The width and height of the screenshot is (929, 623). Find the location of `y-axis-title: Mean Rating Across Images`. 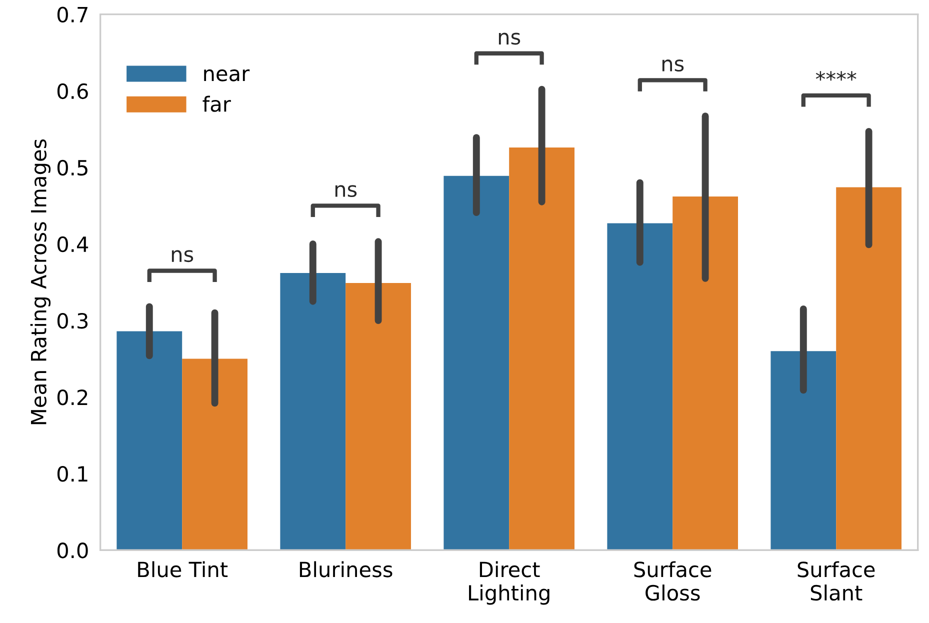

y-axis-title: Mean Rating Across Images is located at coordinates (40, 281).